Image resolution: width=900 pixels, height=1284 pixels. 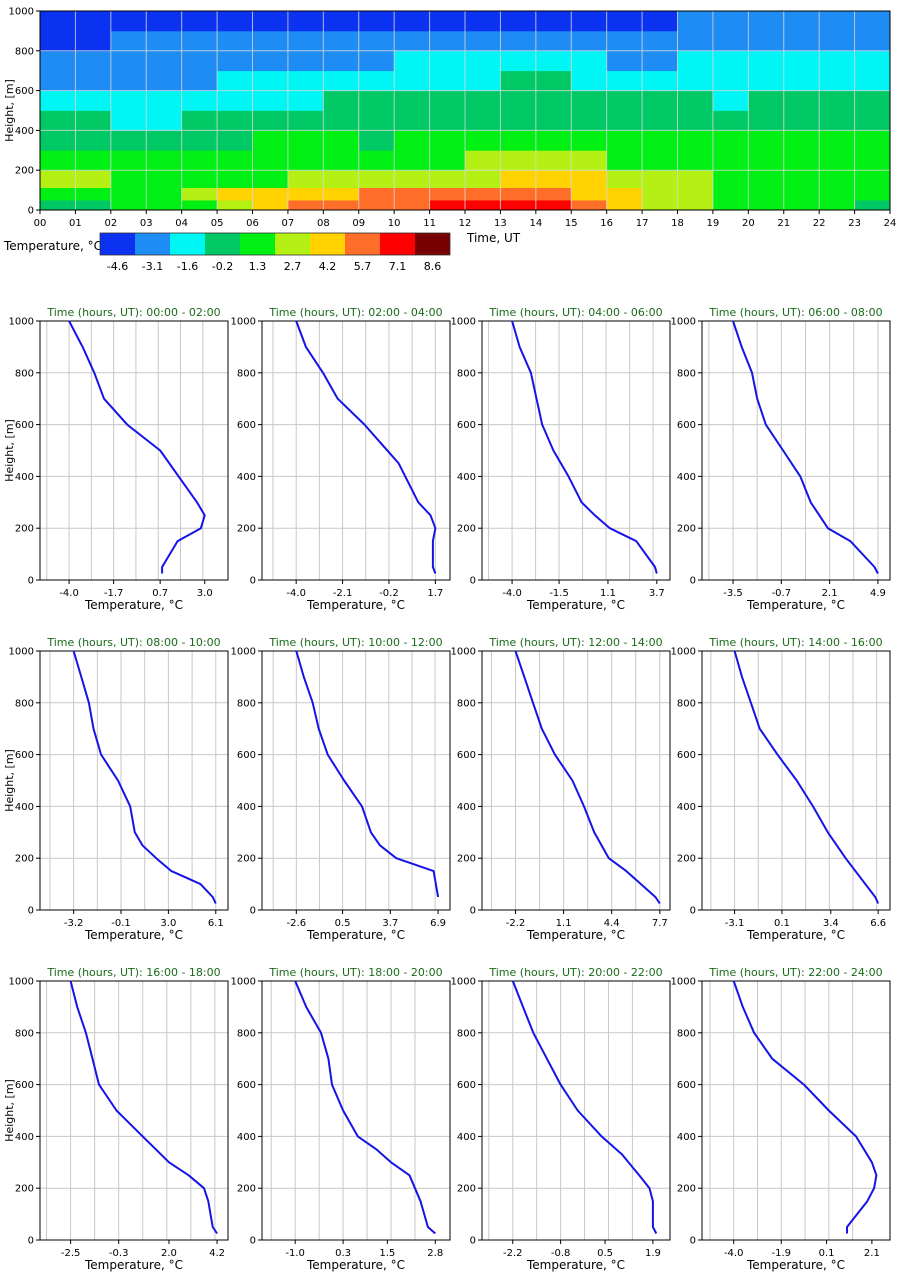 I want to click on profile-x-tick-label: 2.1, so click(x=872, y=1253).